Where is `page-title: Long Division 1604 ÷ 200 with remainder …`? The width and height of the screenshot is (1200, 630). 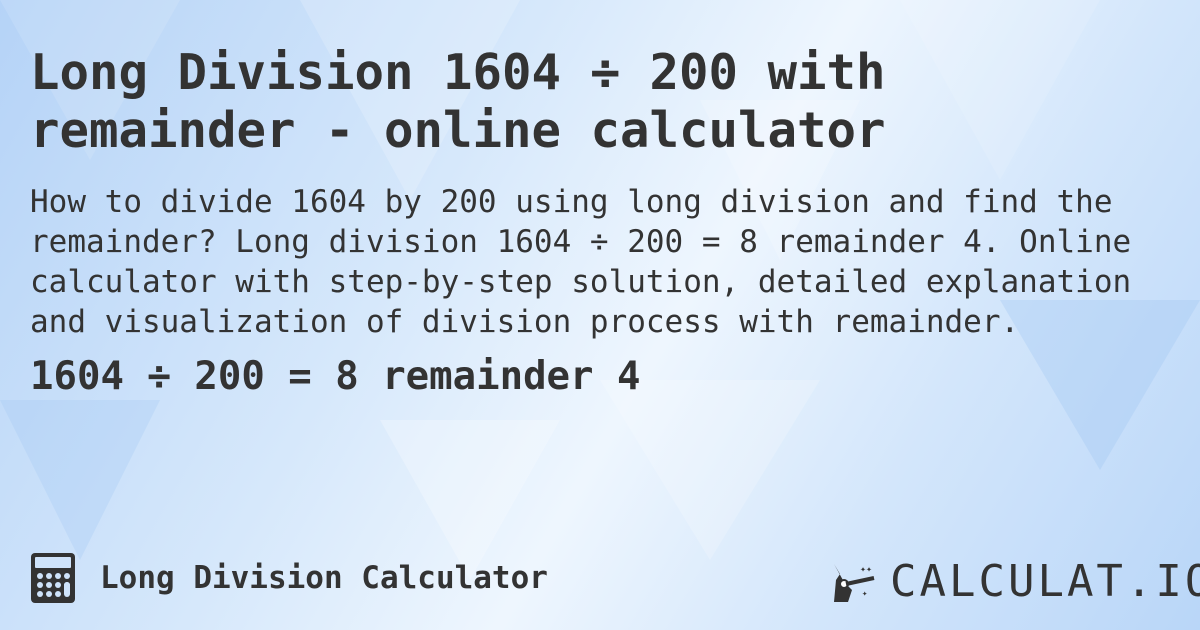
page-title: Long Division 1604 ÷ 200 with remainder … is located at coordinates (458, 101).